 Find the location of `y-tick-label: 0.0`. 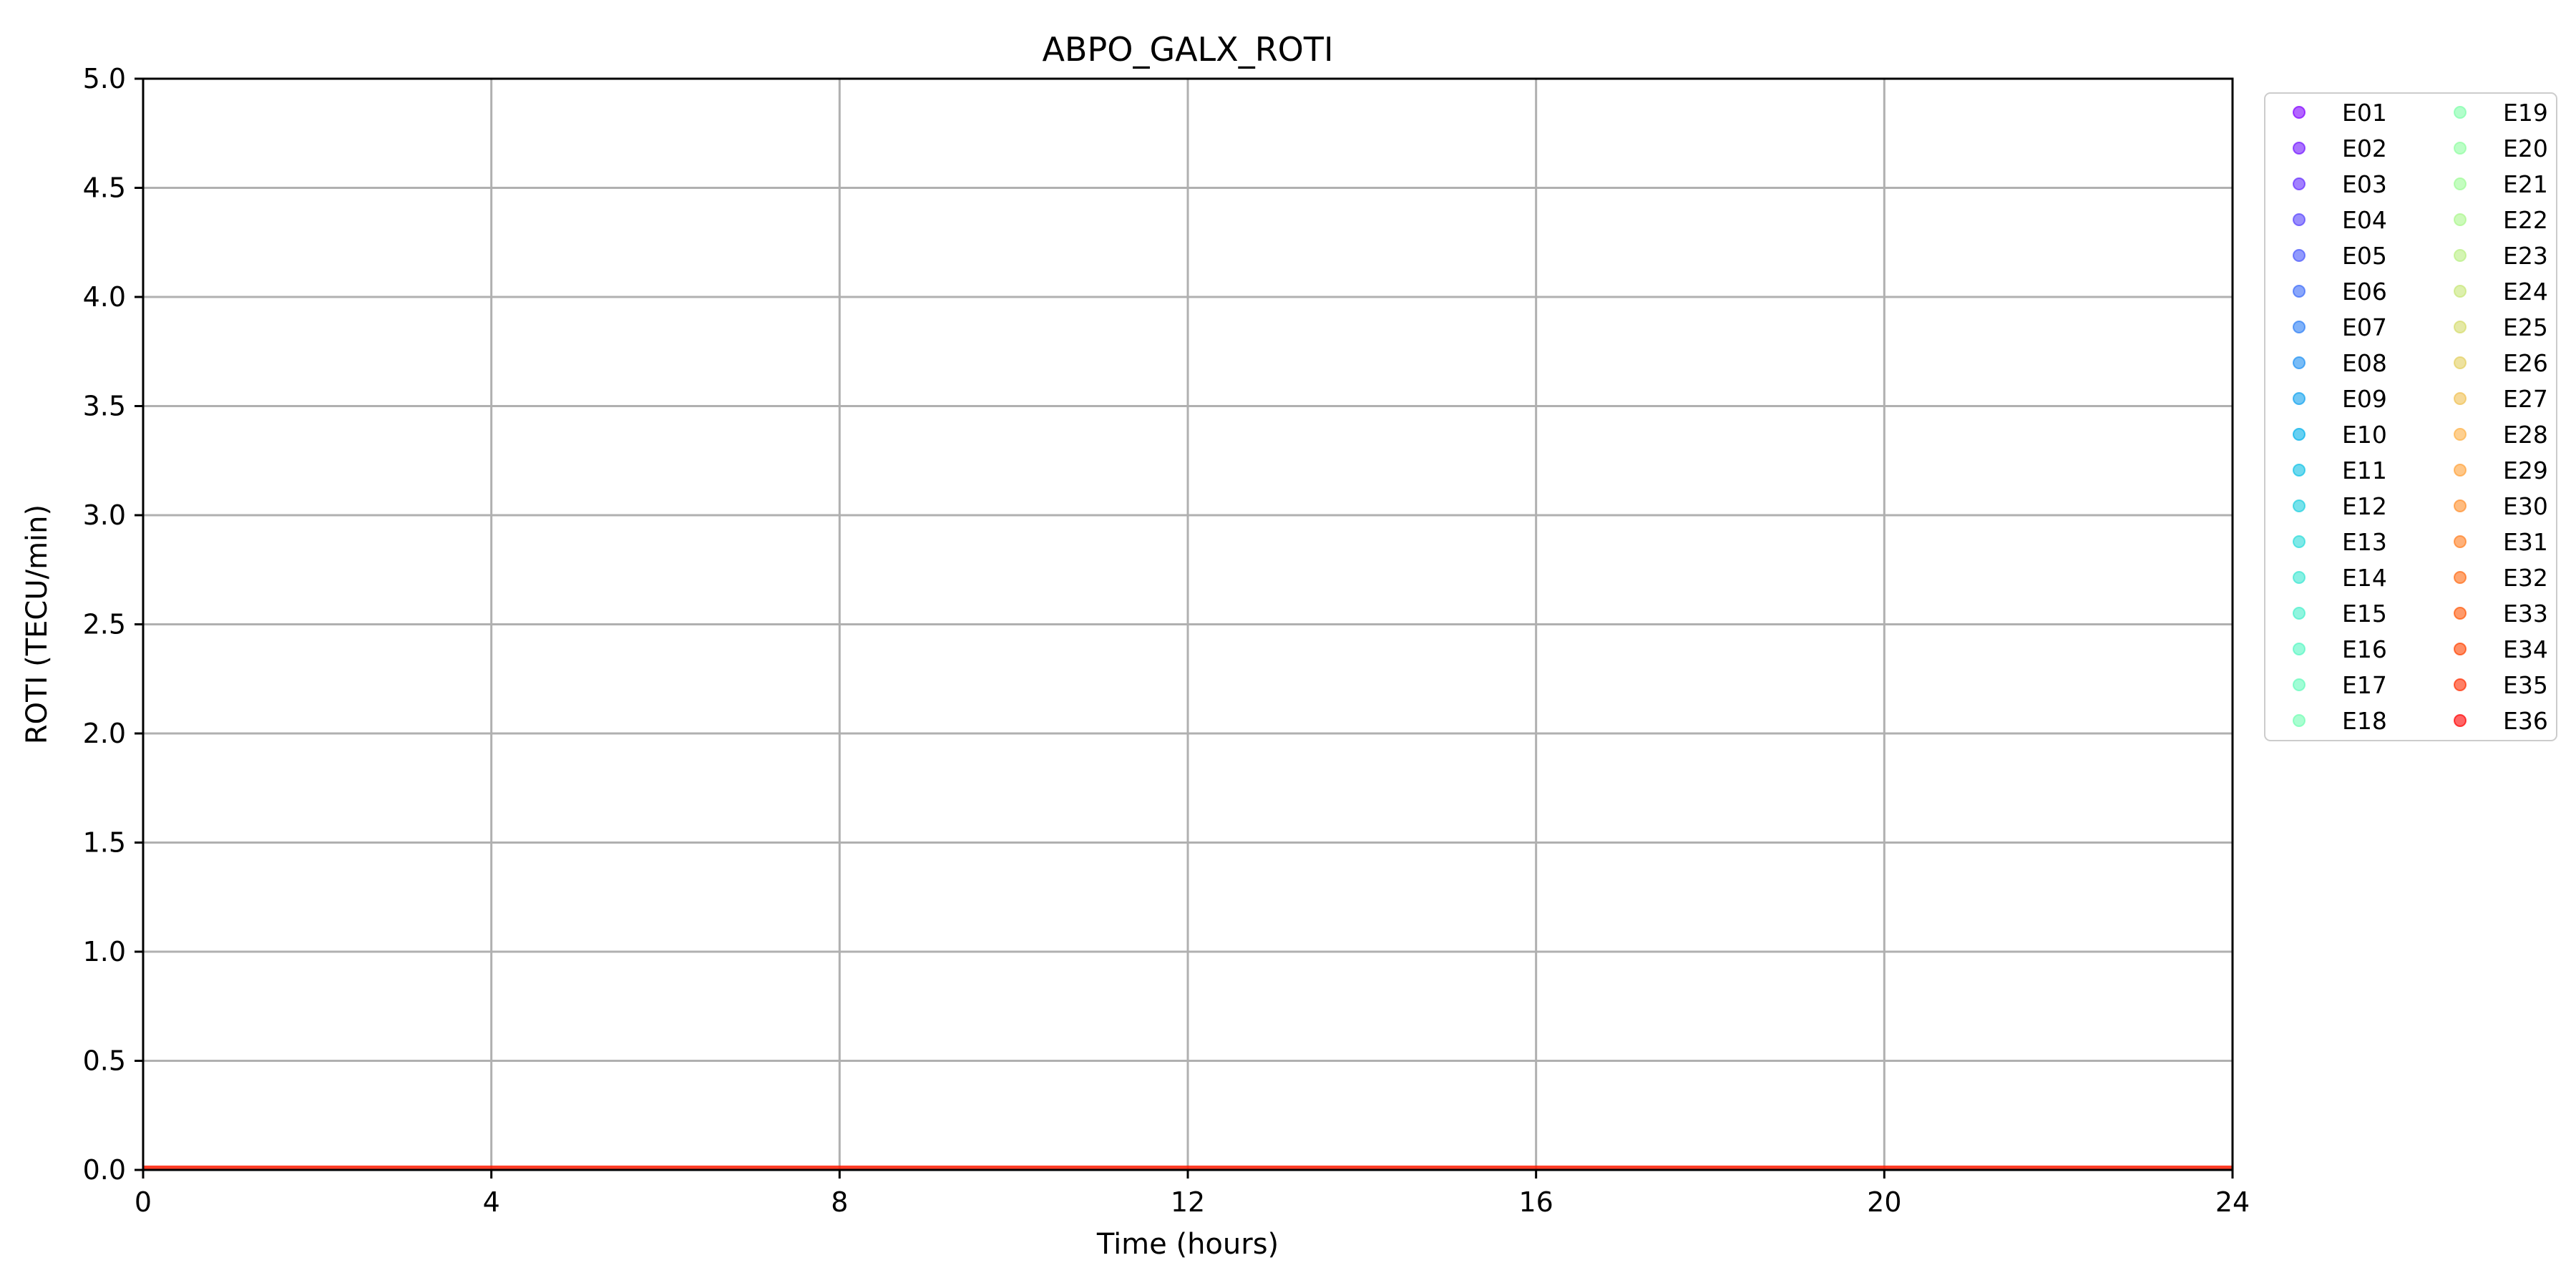

y-tick-label: 0.0 is located at coordinates (104, 1170).